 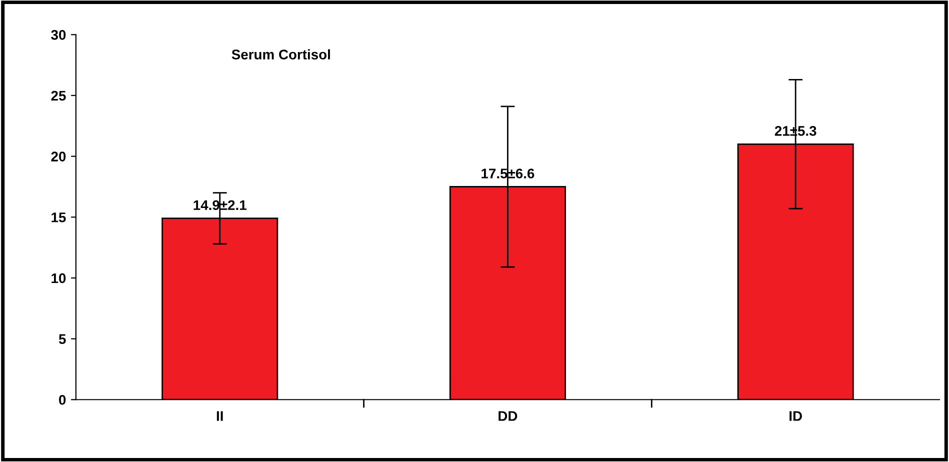 I want to click on text: Serum Cortisol, so click(x=281, y=54).